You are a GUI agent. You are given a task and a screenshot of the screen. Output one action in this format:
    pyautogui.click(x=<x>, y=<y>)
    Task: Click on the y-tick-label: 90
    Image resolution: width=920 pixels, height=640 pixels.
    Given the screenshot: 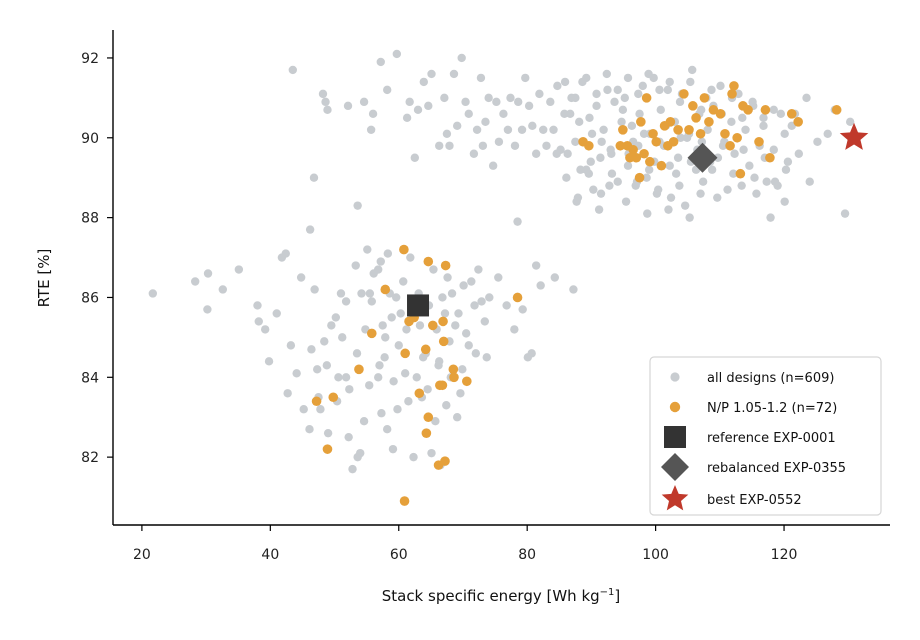 What is the action you would take?
    pyautogui.click(x=90, y=139)
    